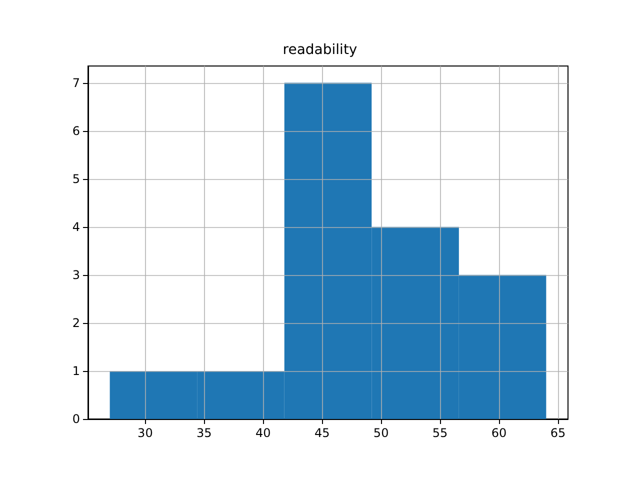 Image resolution: width=640 pixels, height=480 pixels. I want to click on y-tick-label: 5, so click(76, 179).